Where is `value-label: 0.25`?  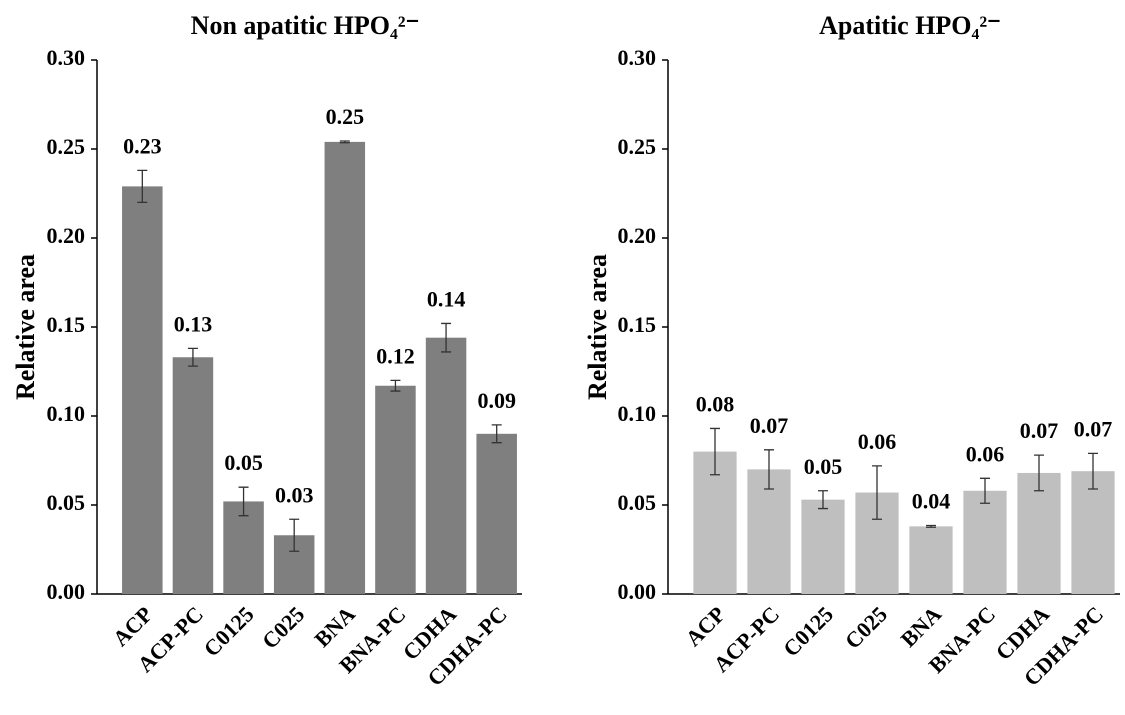
value-label: 0.25 is located at coordinates (345, 116).